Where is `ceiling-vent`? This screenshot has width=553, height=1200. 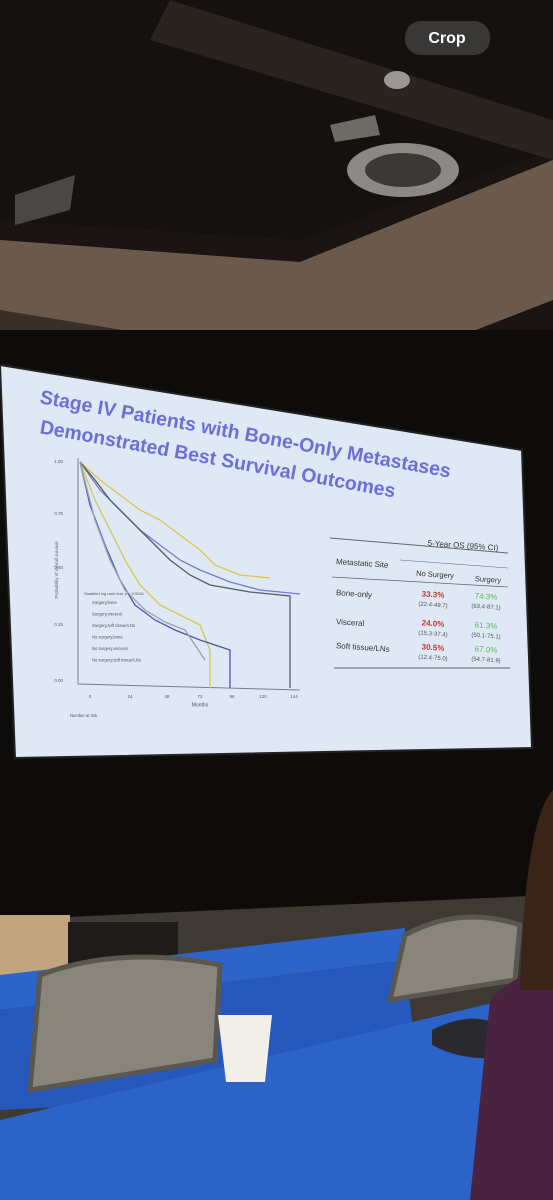 ceiling-vent is located at coordinates (355, 128).